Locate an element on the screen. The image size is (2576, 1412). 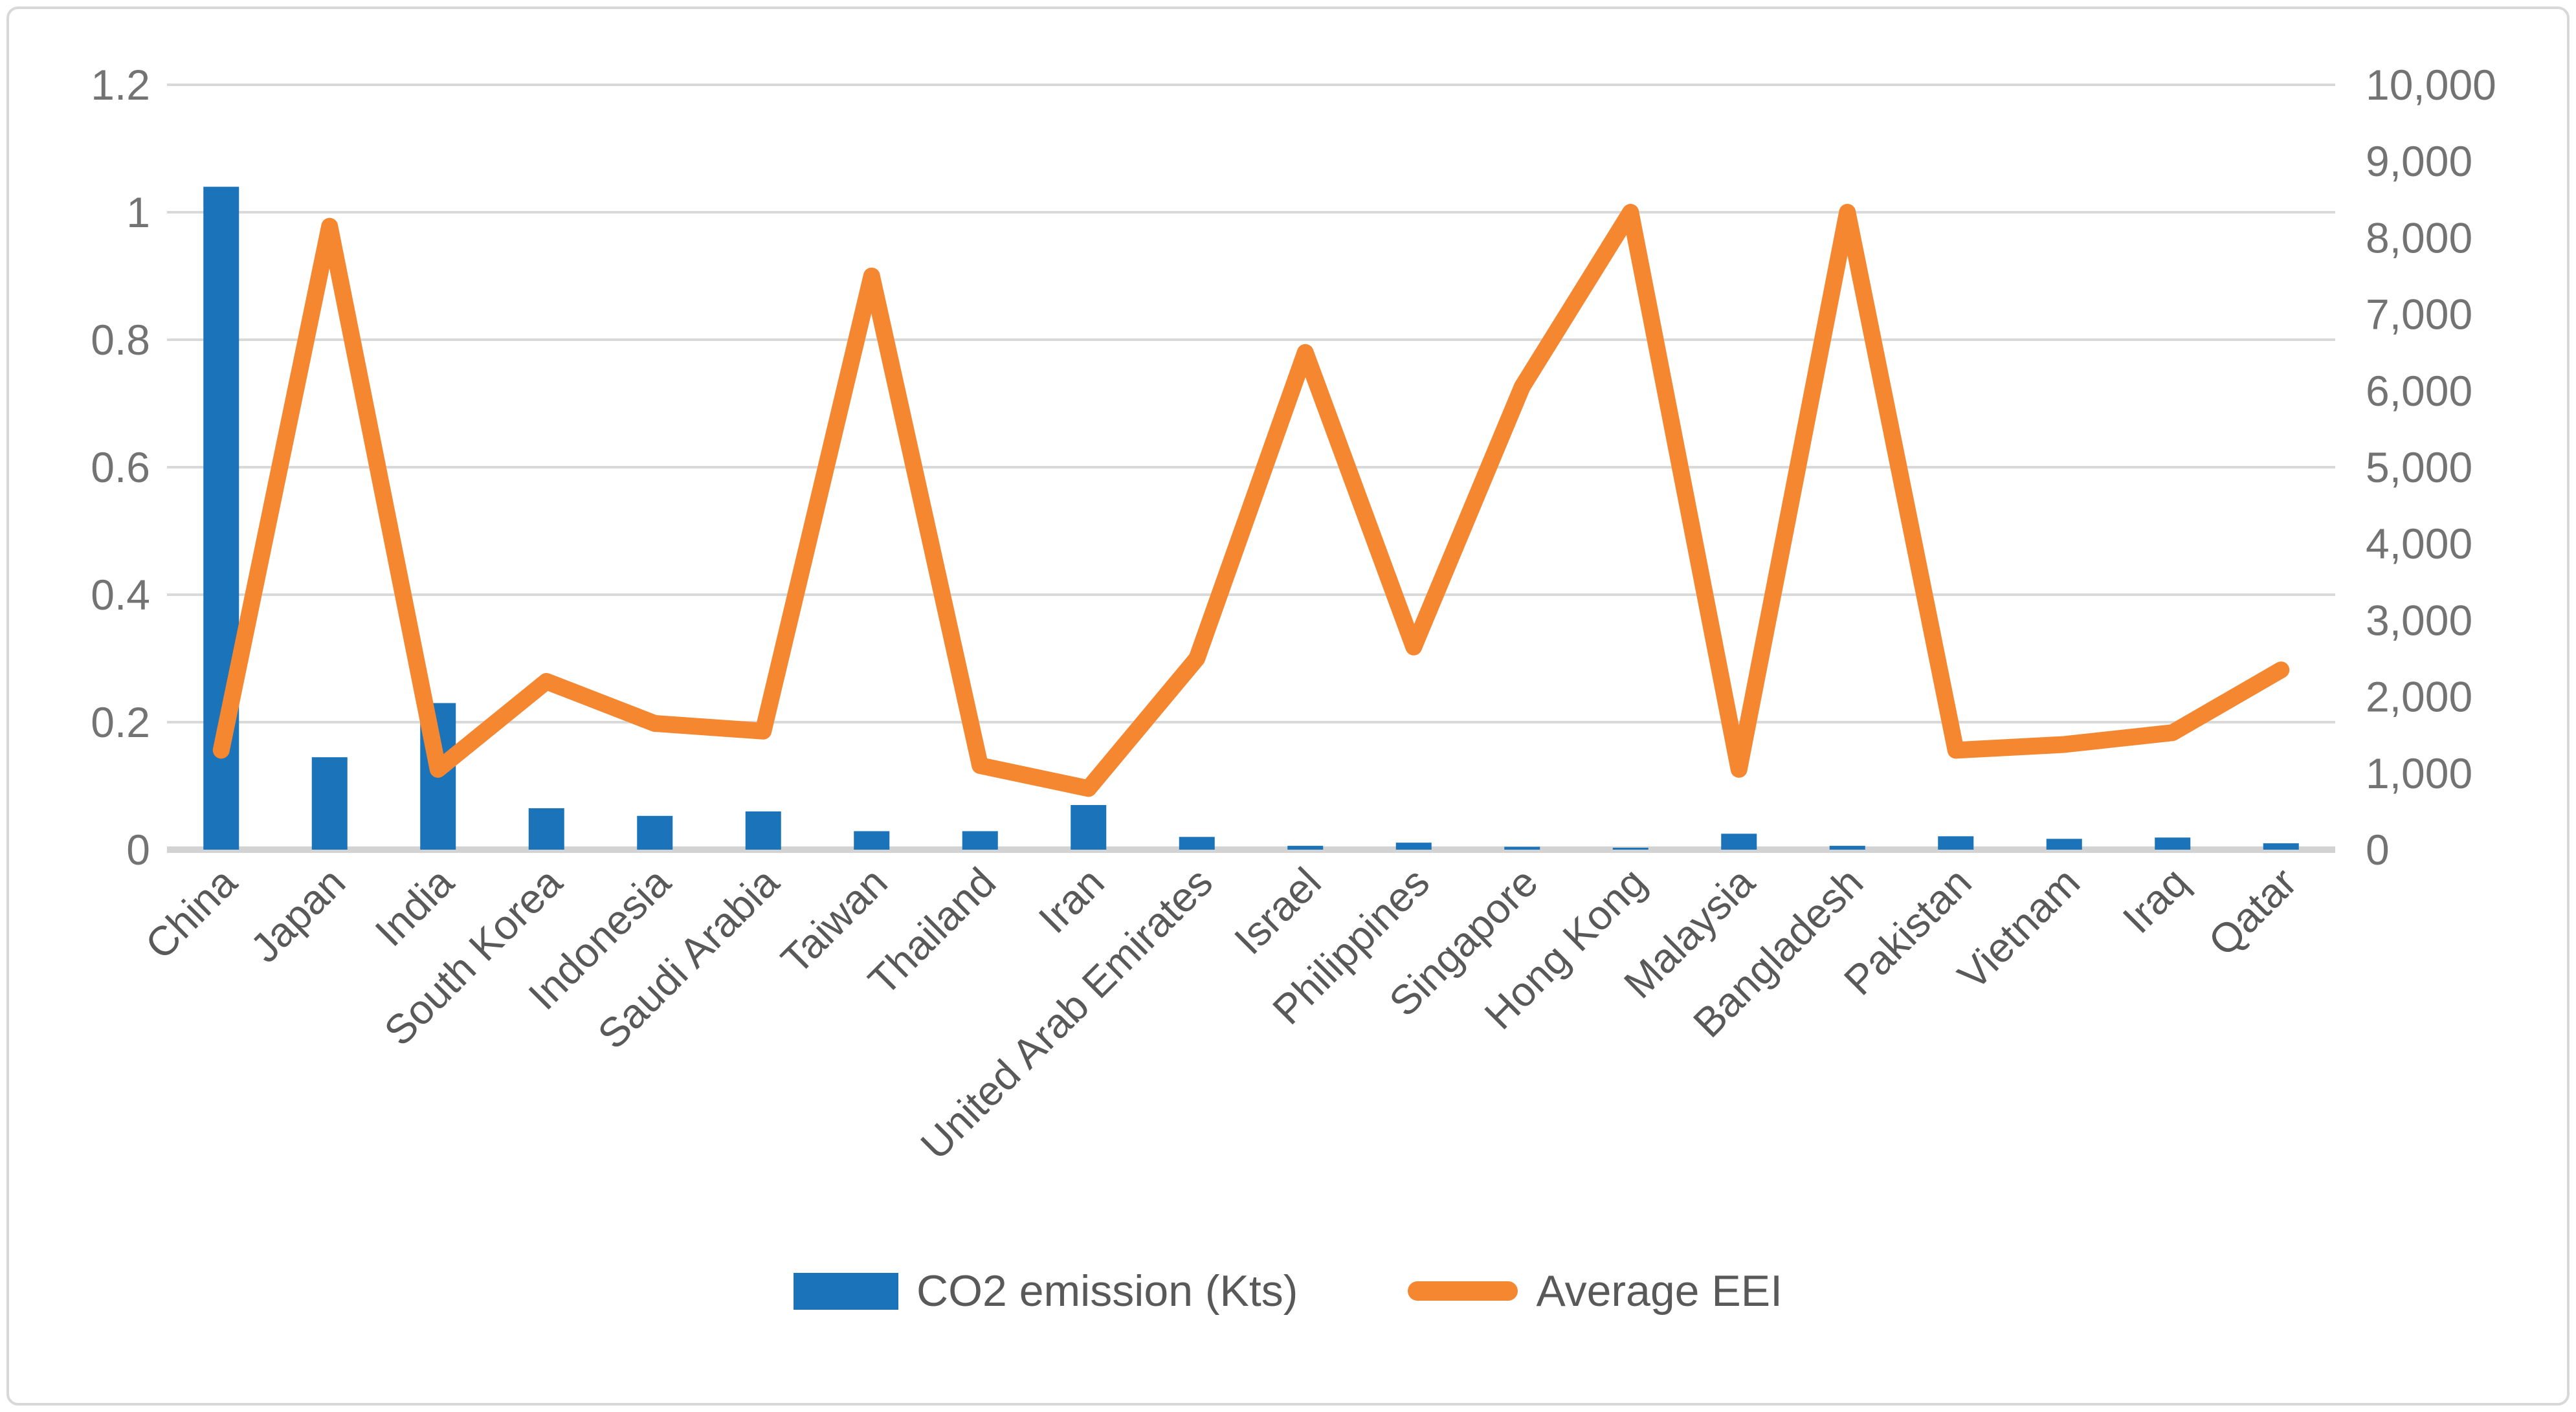
bar-swatch-icon is located at coordinates (845, 1291).